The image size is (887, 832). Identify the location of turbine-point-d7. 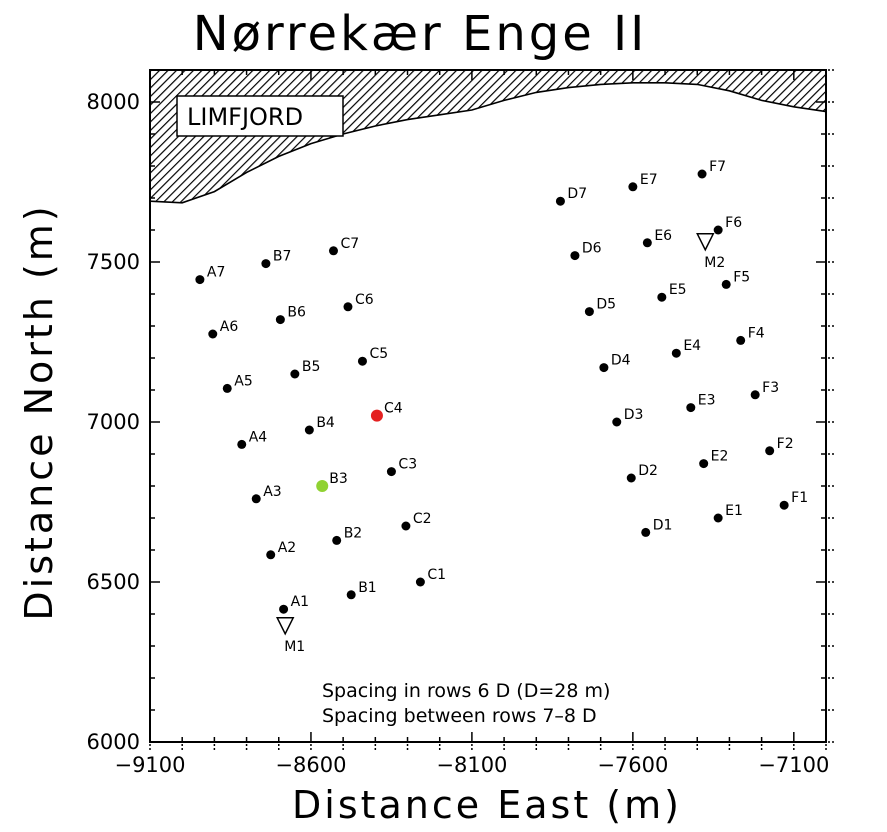
(560, 201).